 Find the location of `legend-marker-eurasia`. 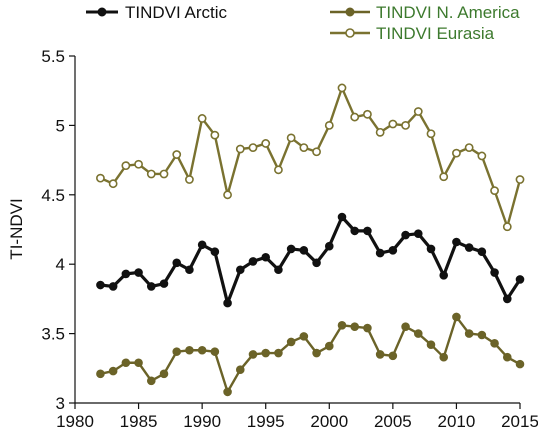

legend-marker-eurasia is located at coordinates (350, 33).